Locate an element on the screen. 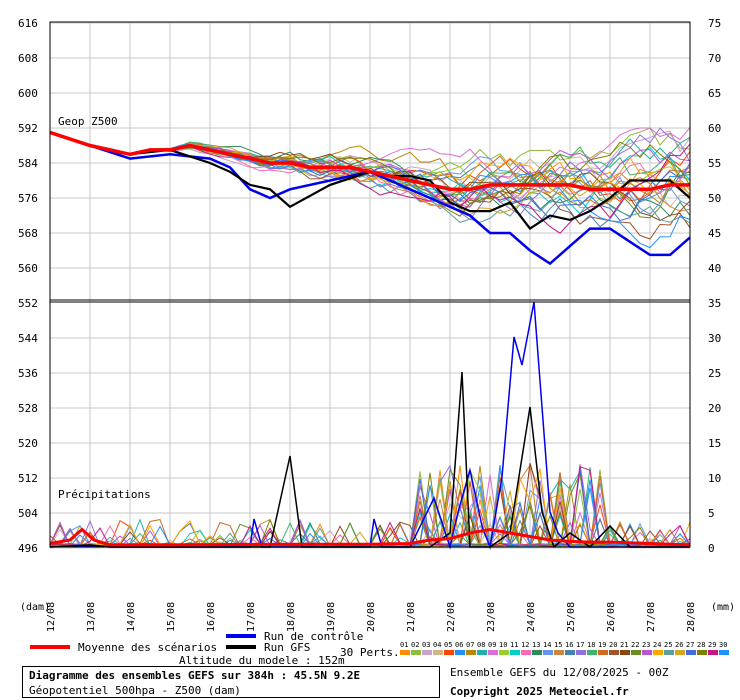 The height and width of the screenshot is (700, 740). x-tick-label: 20/08 is located at coordinates (371, 617).